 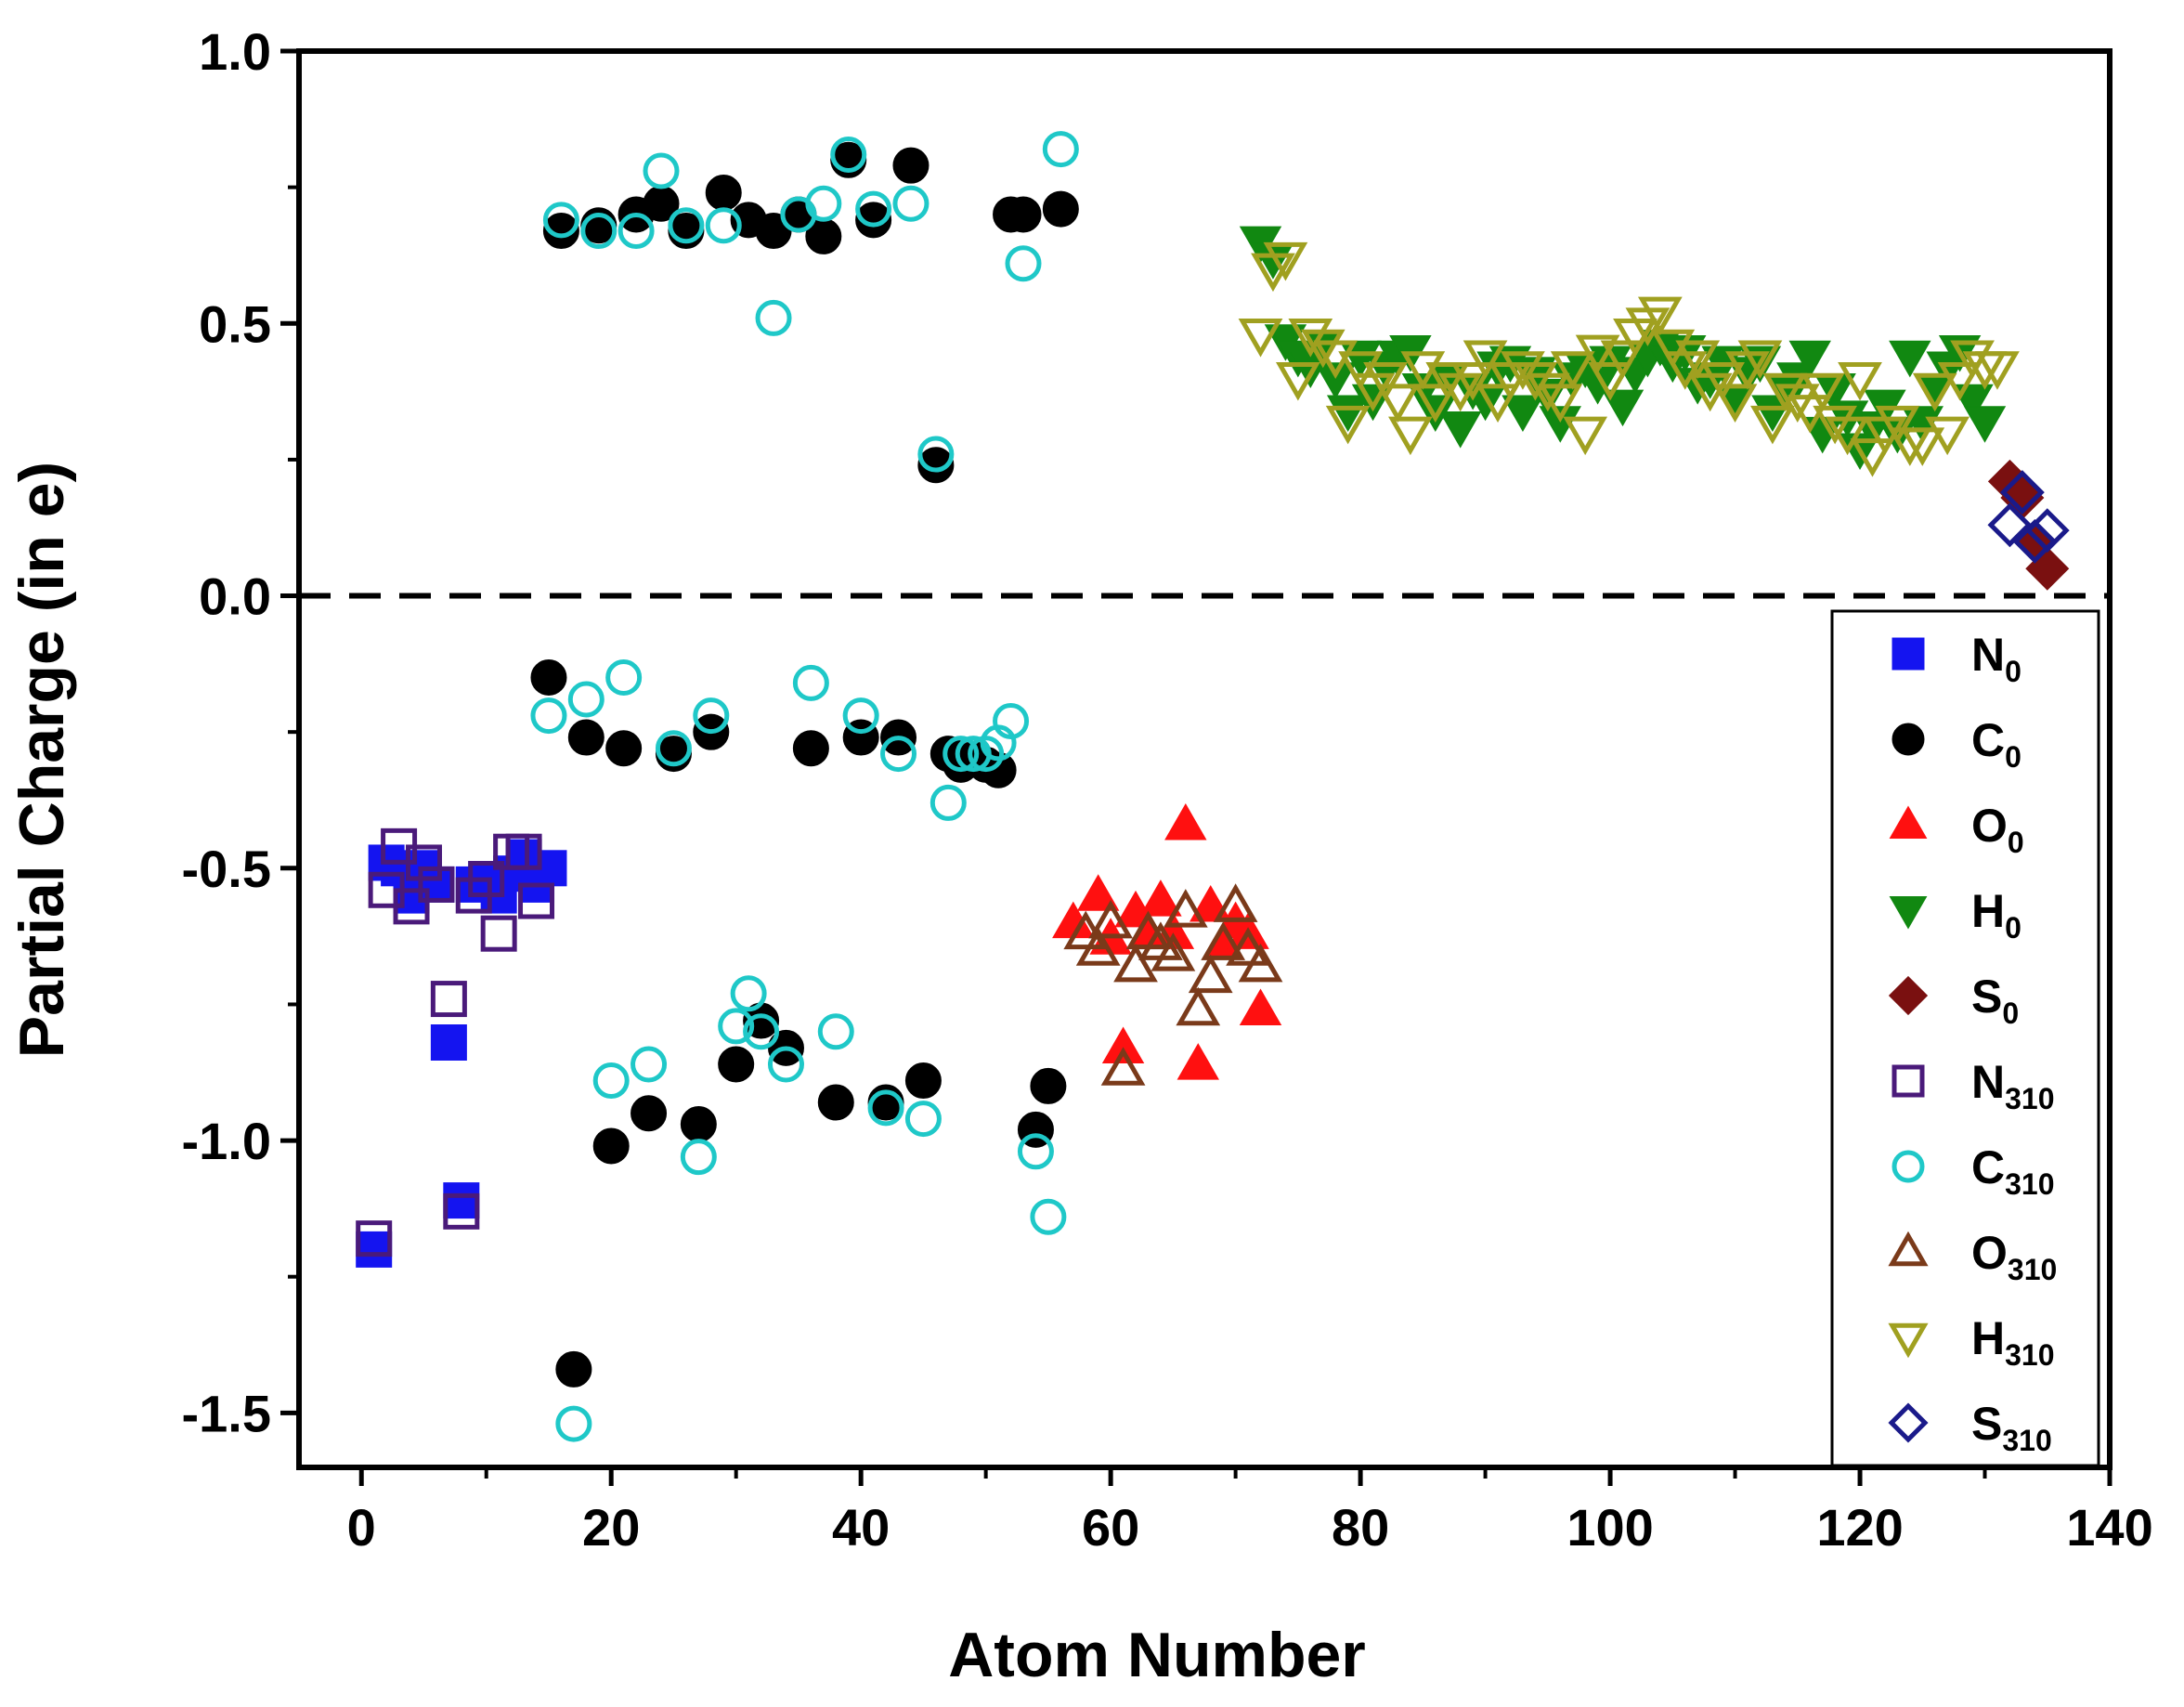 I want to click on x-tick-label: 80, so click(x=1360, y=1527).